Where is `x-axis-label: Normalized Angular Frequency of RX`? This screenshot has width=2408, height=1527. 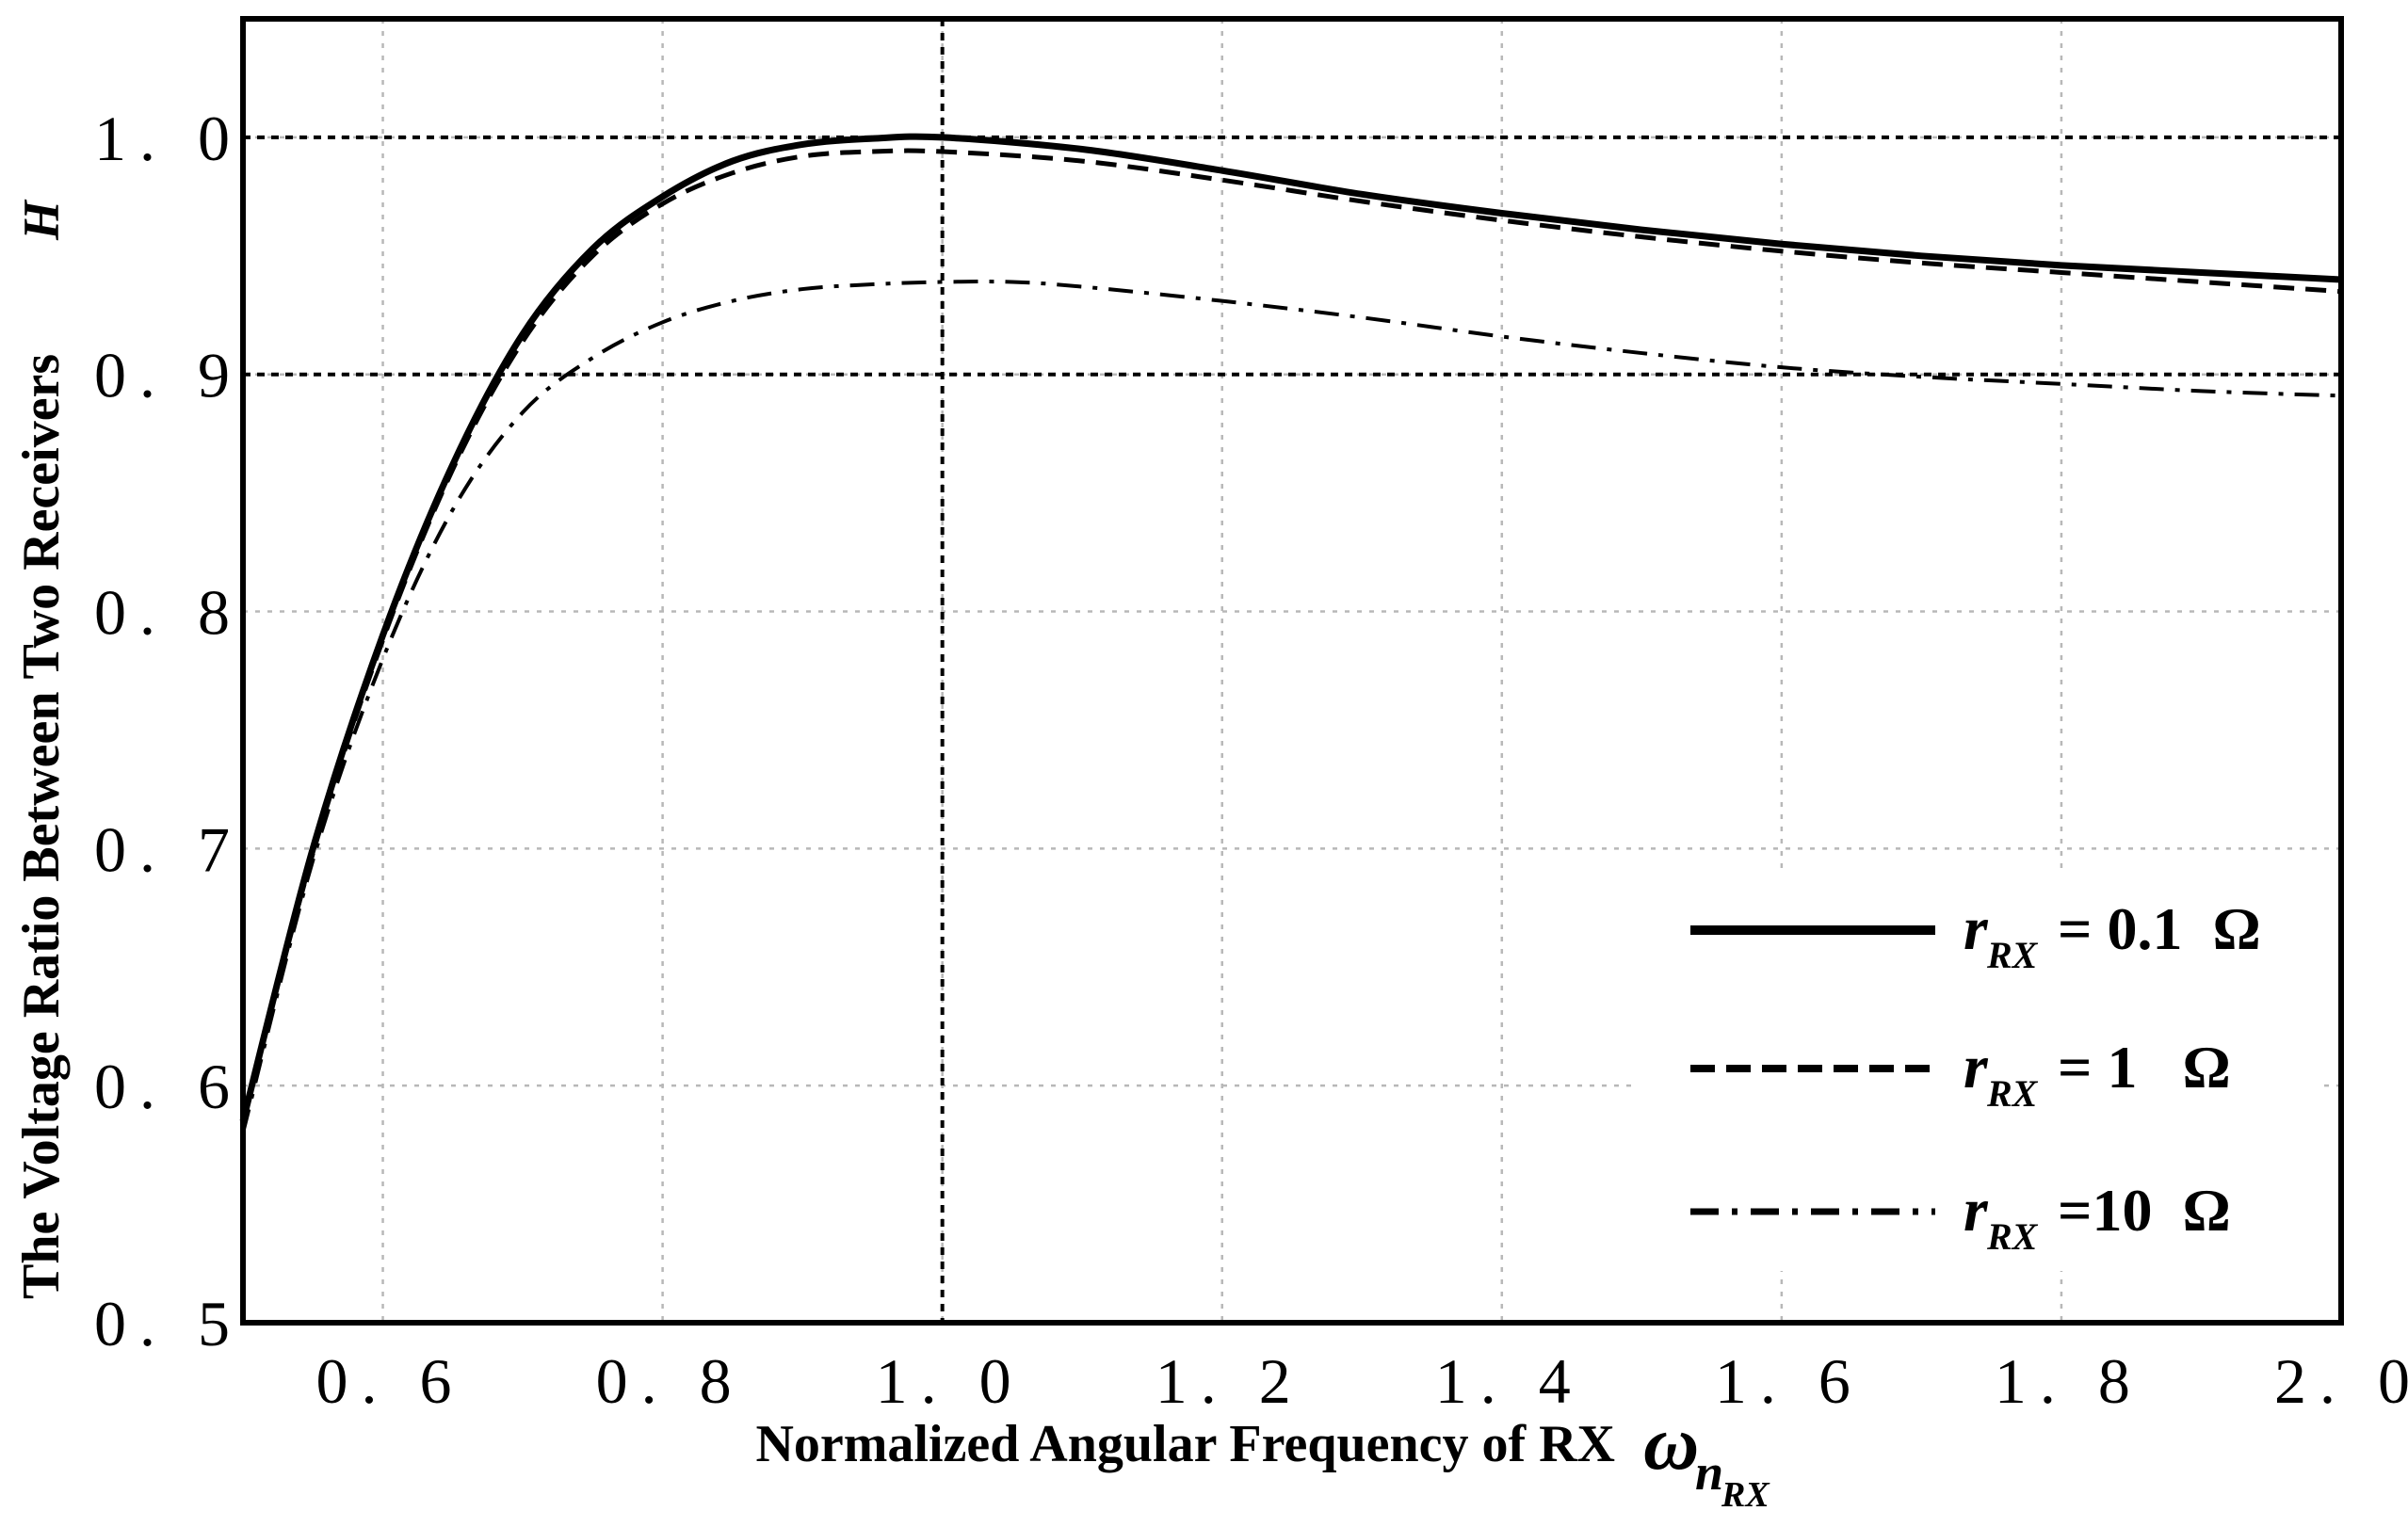
x-axis-label: Normalized Angular Frequency of RX is located at coordinates (1185, 1444).